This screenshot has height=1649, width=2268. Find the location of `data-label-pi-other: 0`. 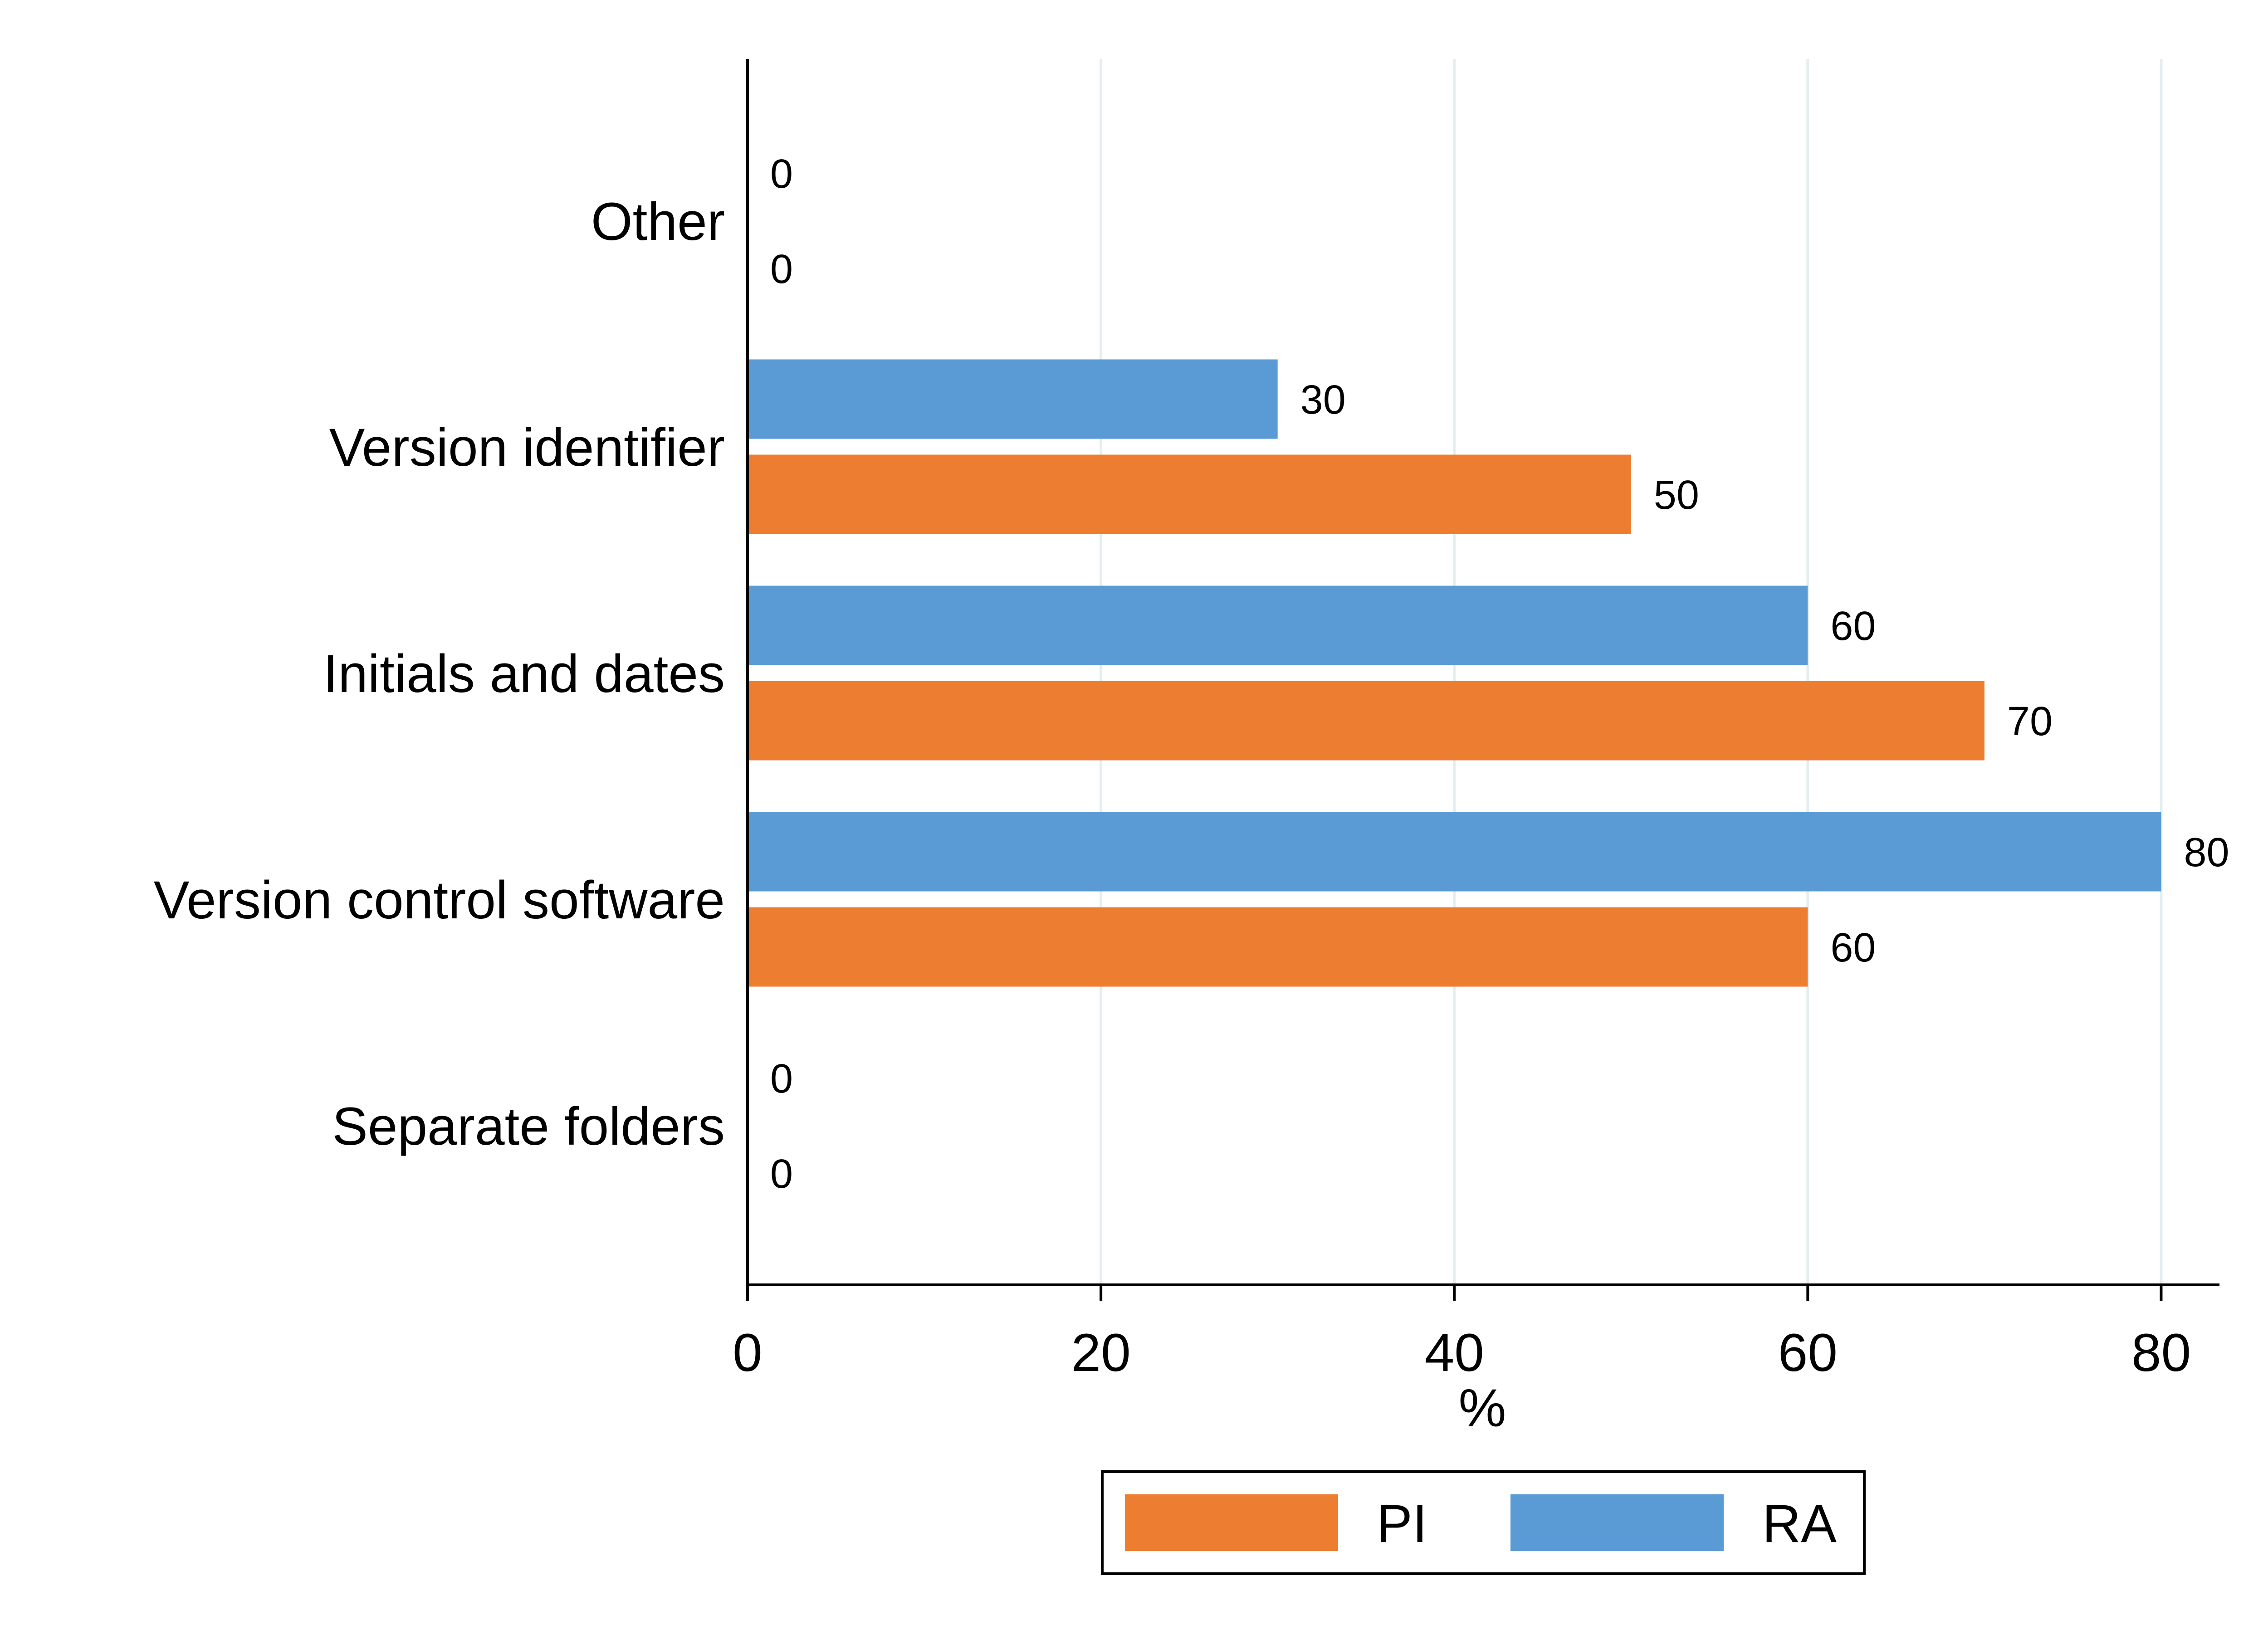

data-label-pi-other: 0 is located at coordinates (781, 269).